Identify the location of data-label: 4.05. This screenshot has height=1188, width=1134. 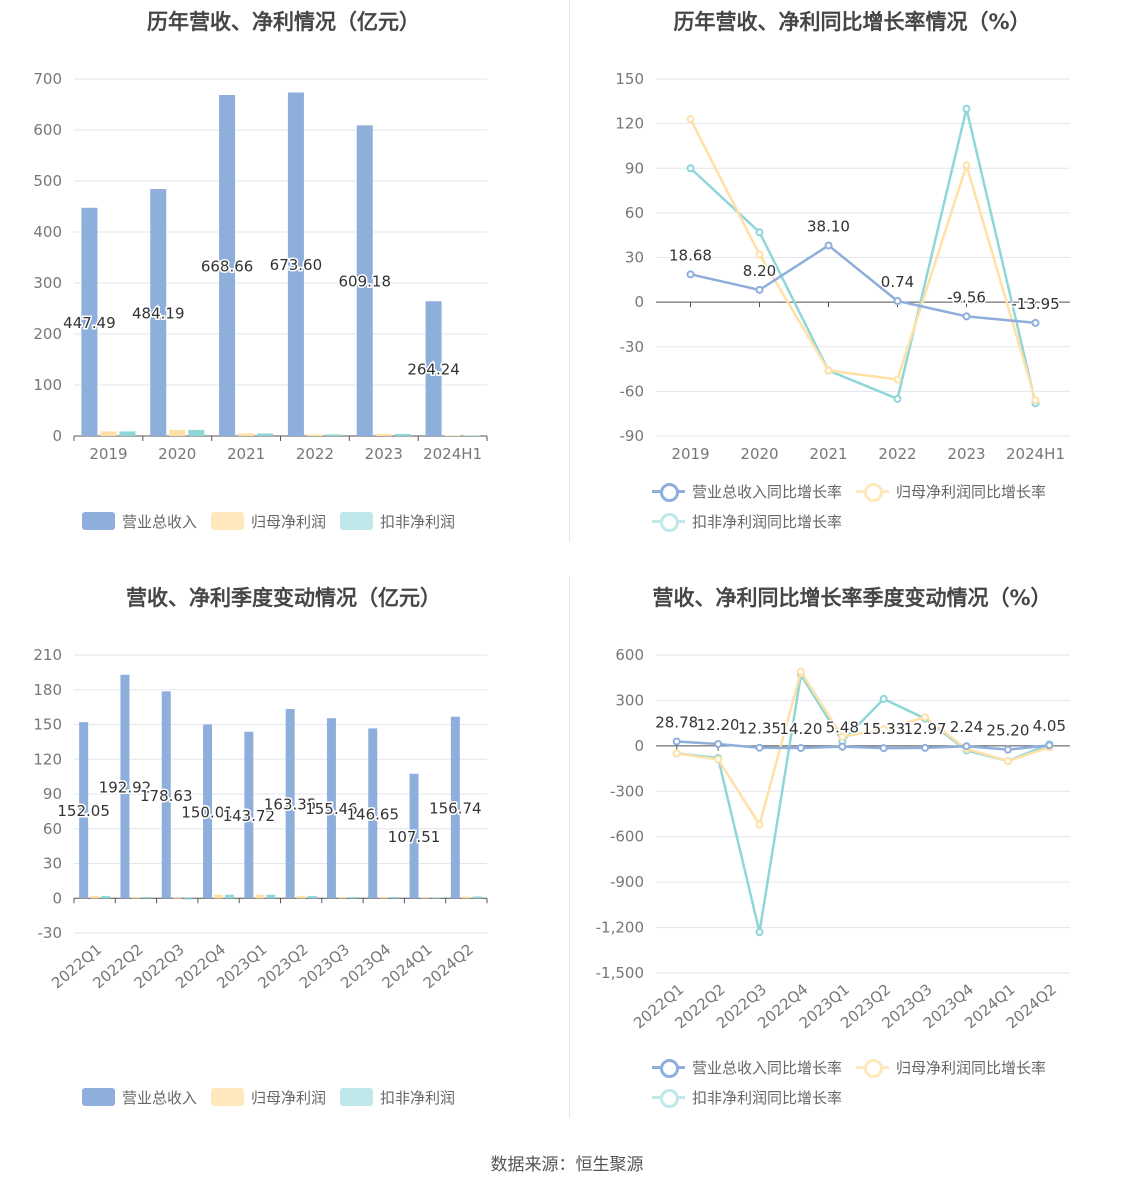
(1049, 726).